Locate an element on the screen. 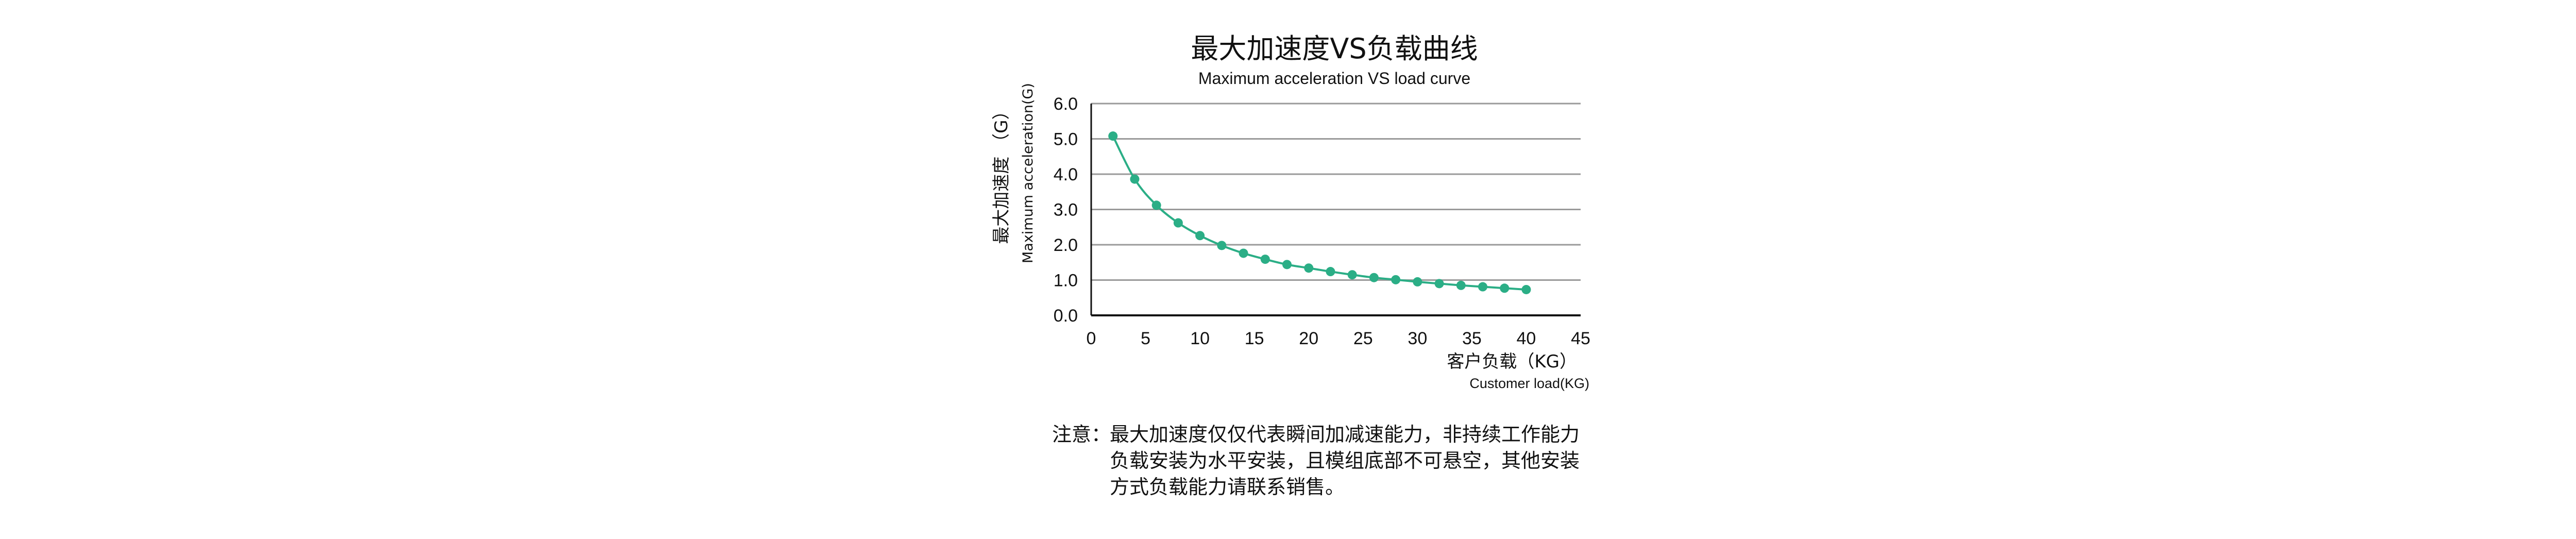  x-tick-label: 15 is located at coordinates (1254, 338).